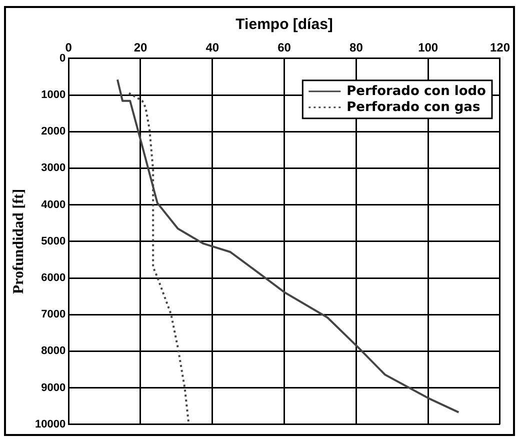  I want to click on x-tick-label: 20, so click(141, 47).